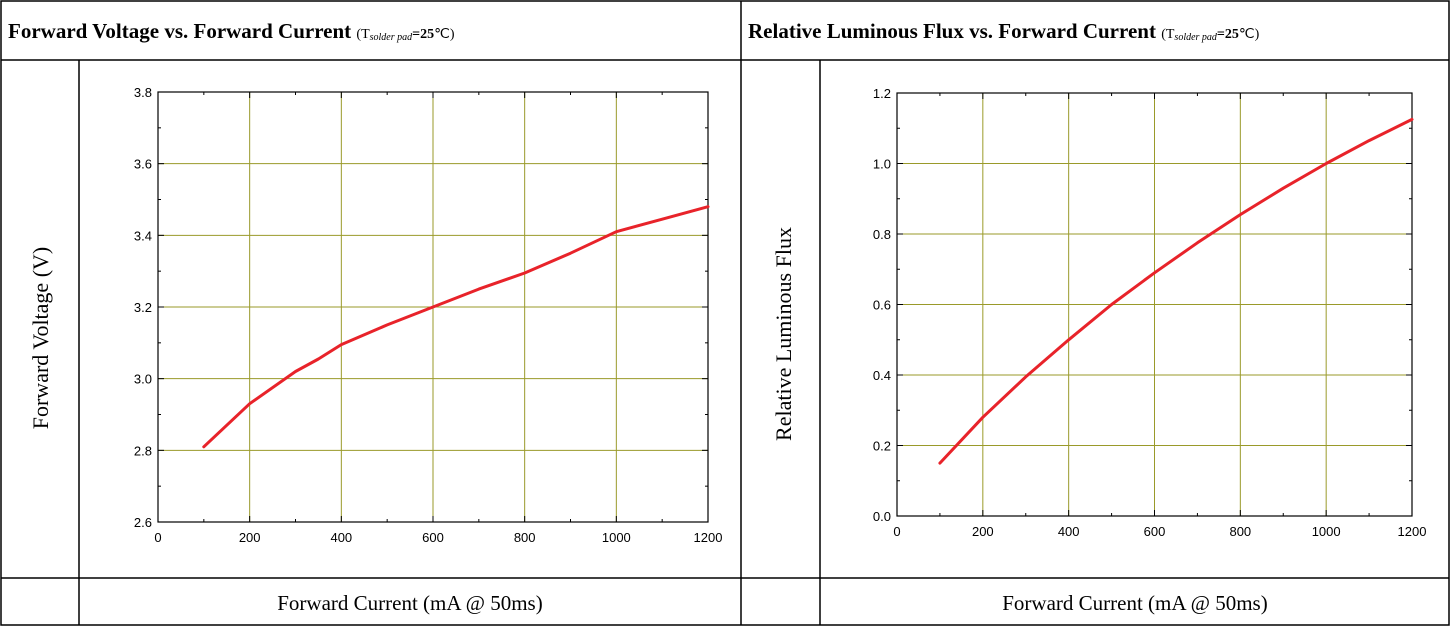 This screenshot has height=626, width=1450. I want to click on y-tick-label: 2.6, so click(143, 522).